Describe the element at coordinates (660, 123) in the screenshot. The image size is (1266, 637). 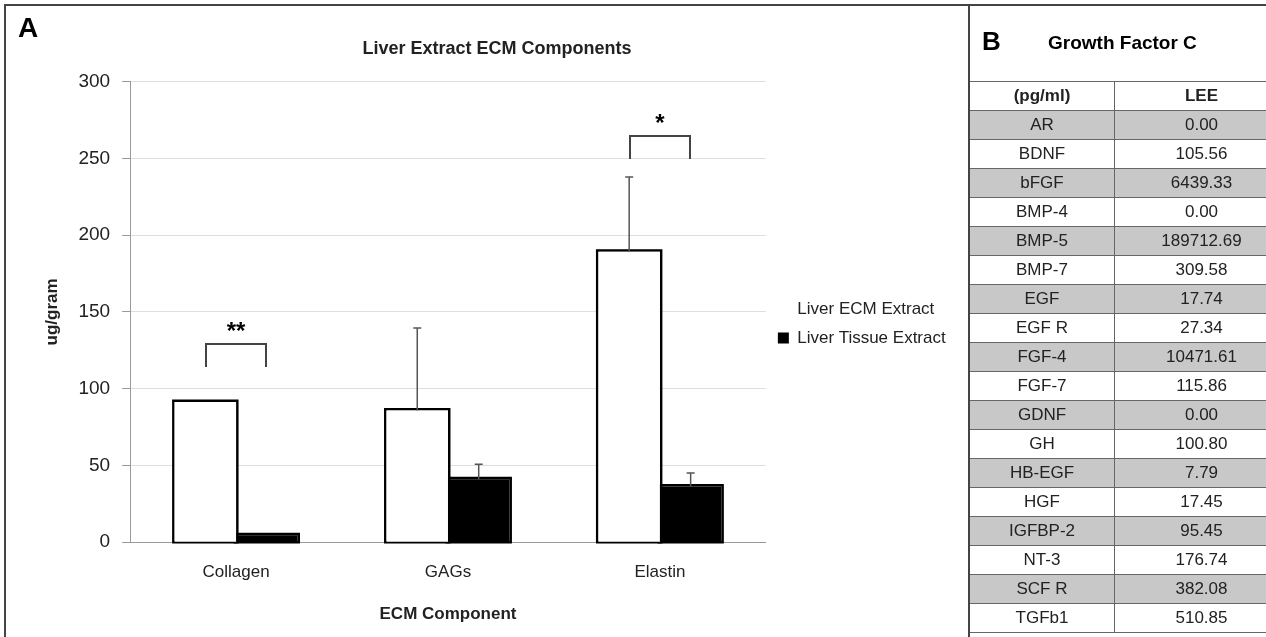
I see `annotation: *` at that location.